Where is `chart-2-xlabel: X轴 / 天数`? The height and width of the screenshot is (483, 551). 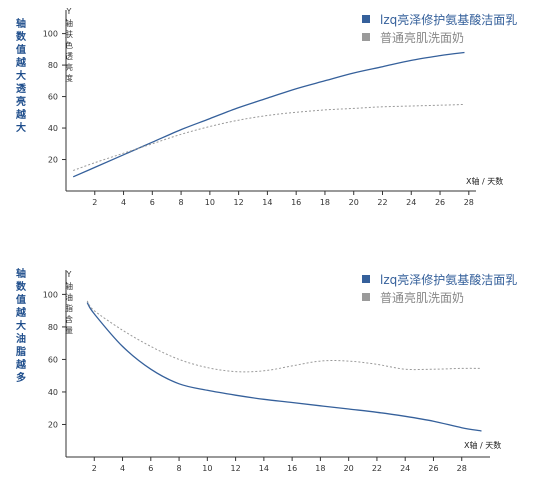 chart-2-xlabel: X轴 / 天数 is located at coordinates (483, 445).